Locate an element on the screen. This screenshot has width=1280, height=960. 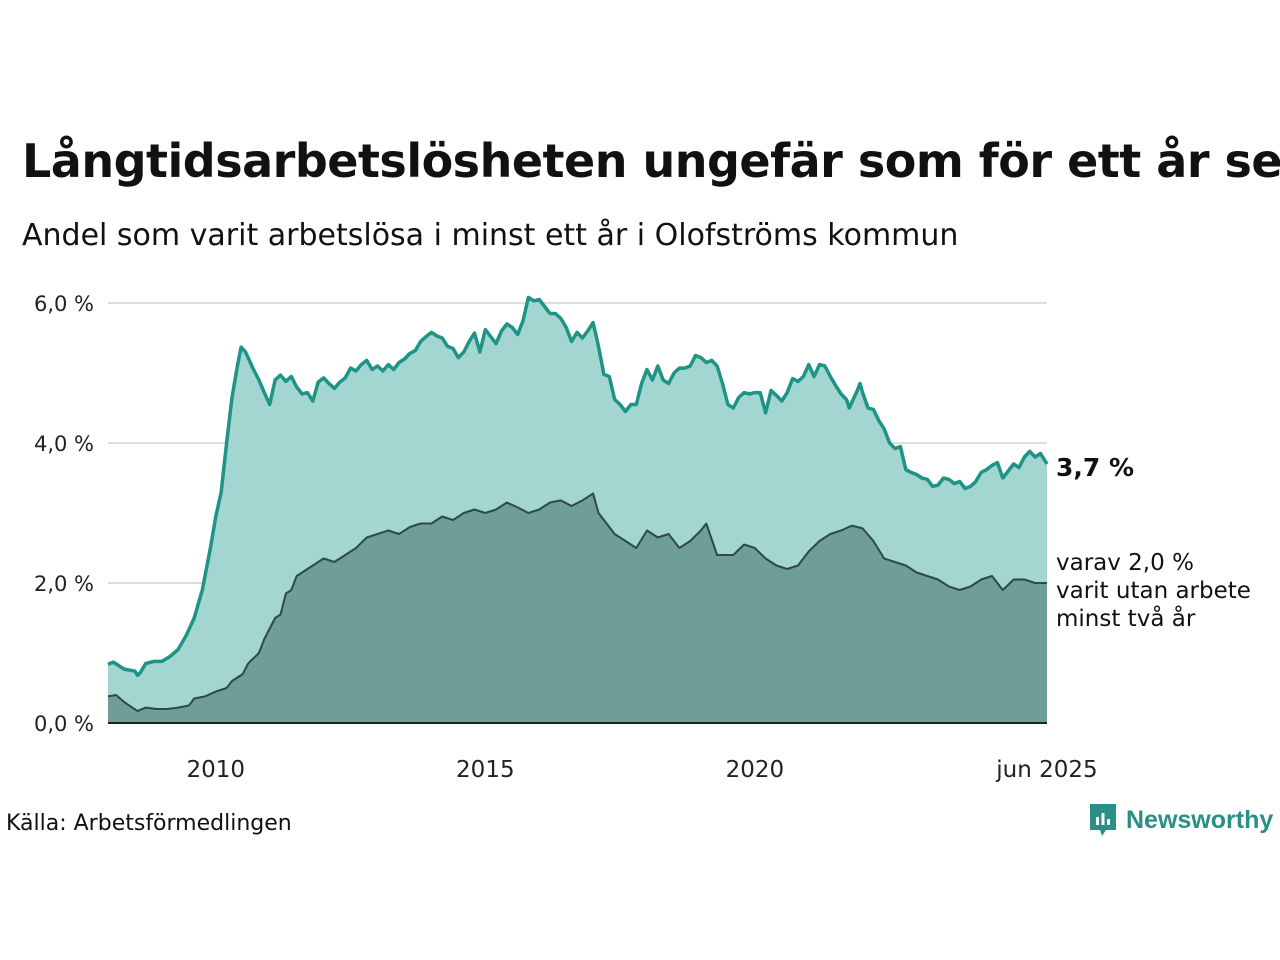
sub-label-line-3: minst två år is located at coordinates (1126, 618).